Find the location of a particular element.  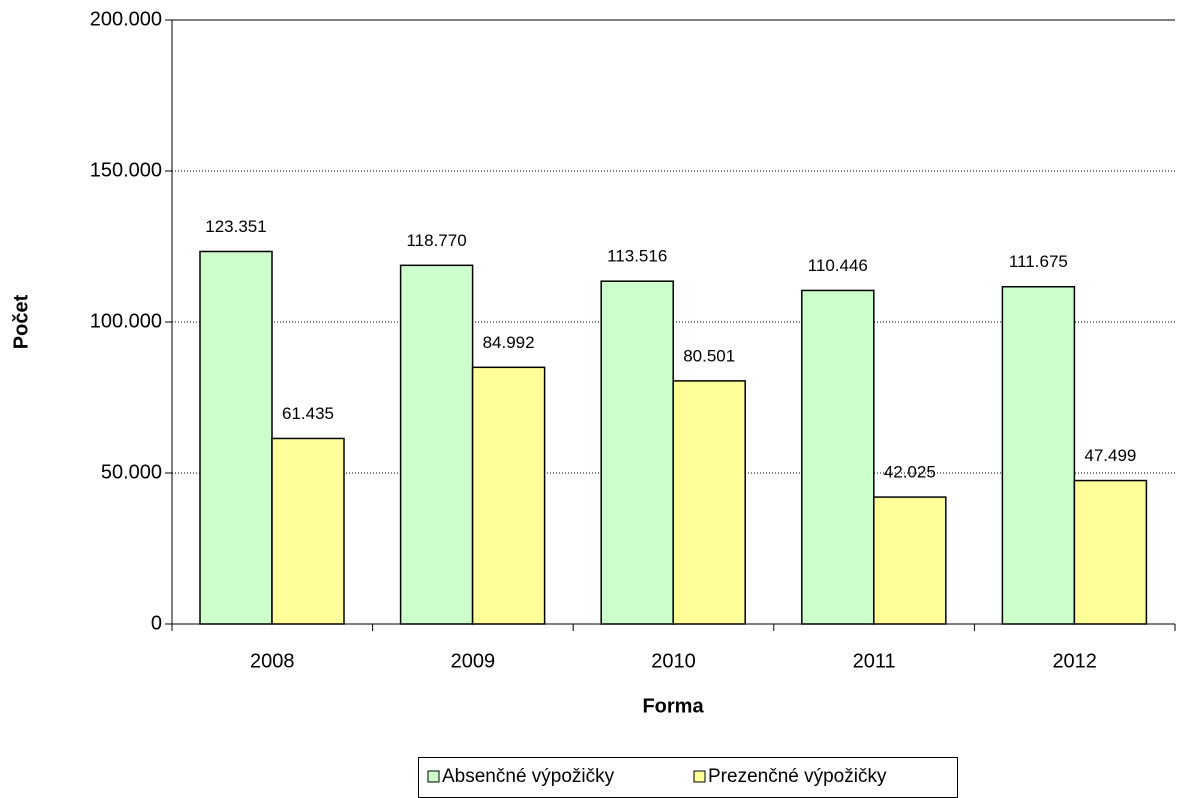

legend-label: Absenčné výpožičky is located at coordinates (528, 776).